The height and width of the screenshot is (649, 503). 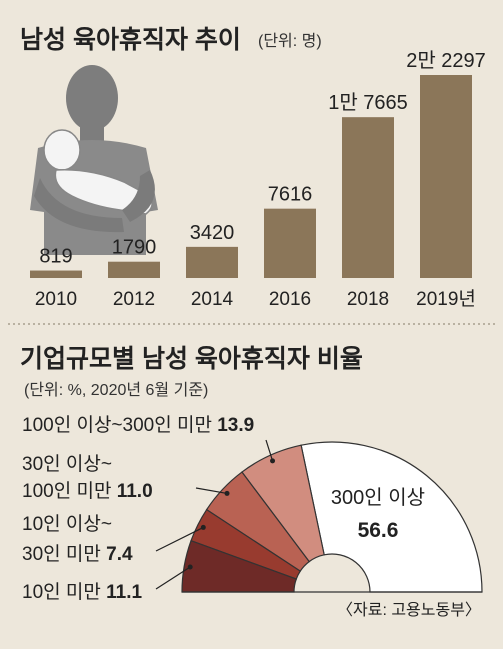 What do you see at coordinates (87, 491) in the screenshot?
I see `slice-label-30-100: 100인 미만 11.0` at bounding box center [87, 491].